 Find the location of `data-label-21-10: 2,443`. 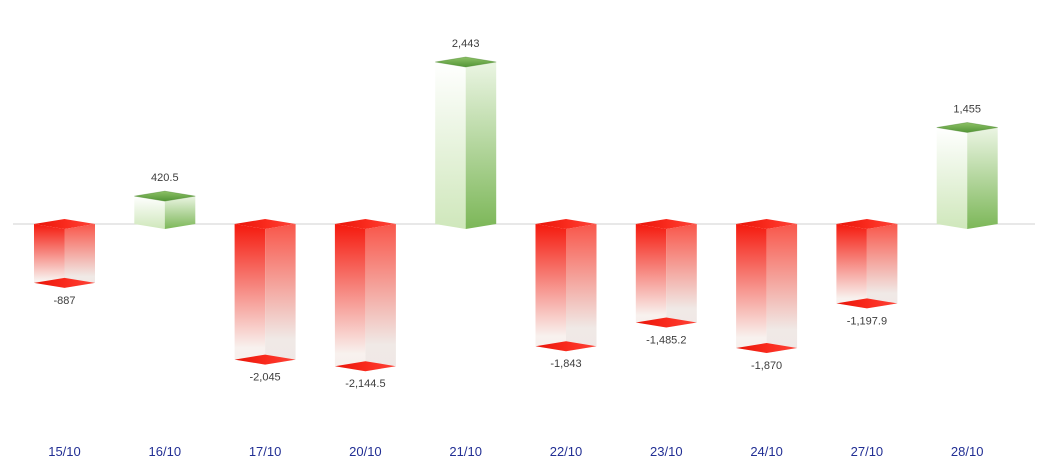

data-label-21-10: 2,443 is located at coordinates (466, 44).